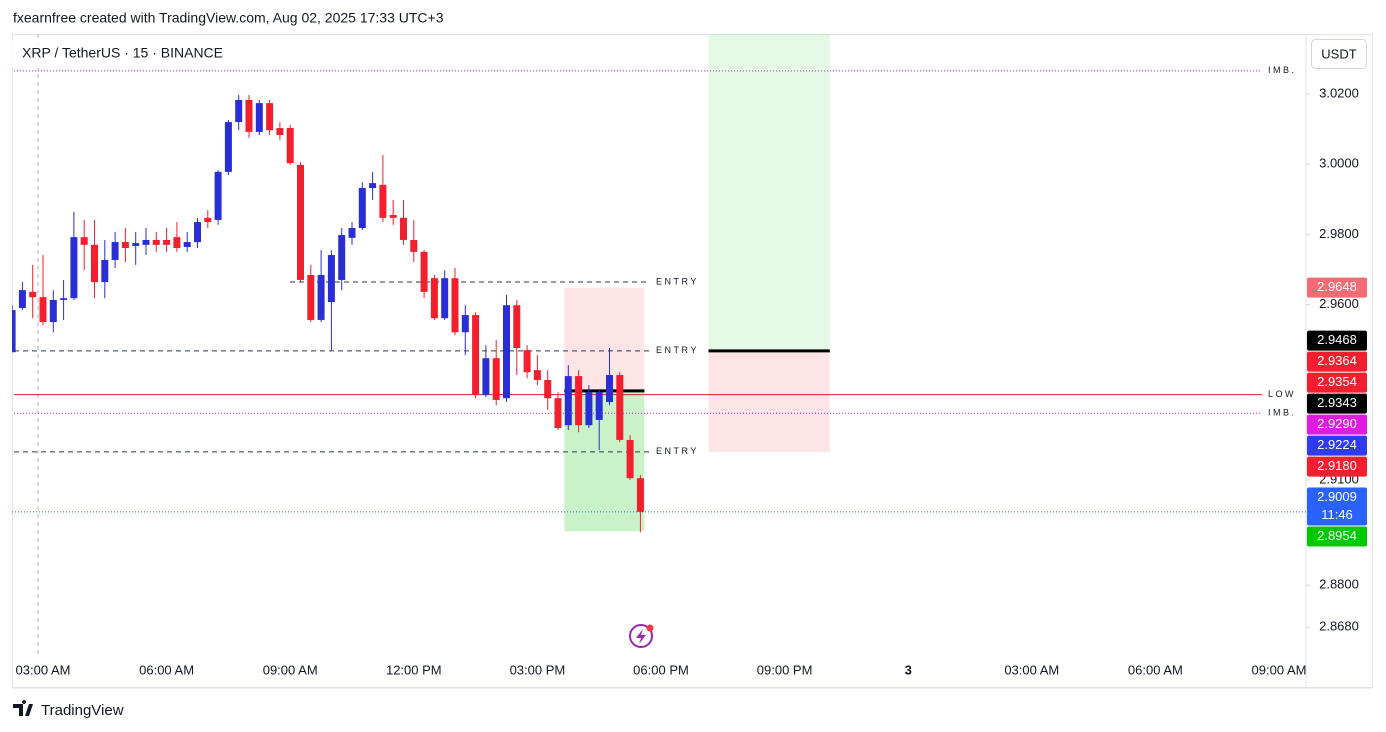 The image size is (1386, 732). What do you see at coordinates (908, 669) in the screenshot?
I see `x-tick-label: 3` at bounding box center [908, 669].